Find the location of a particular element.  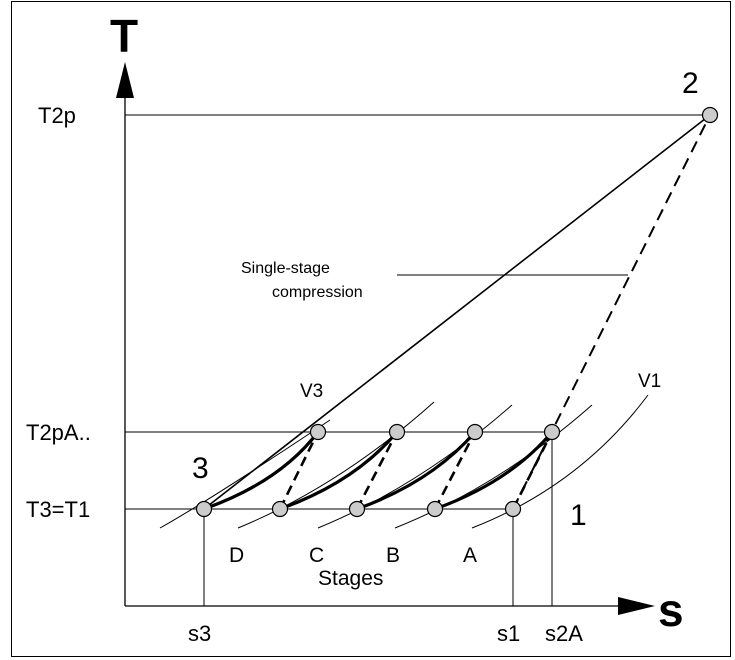

s-axis-label: s is located at coordinates (671, 610).